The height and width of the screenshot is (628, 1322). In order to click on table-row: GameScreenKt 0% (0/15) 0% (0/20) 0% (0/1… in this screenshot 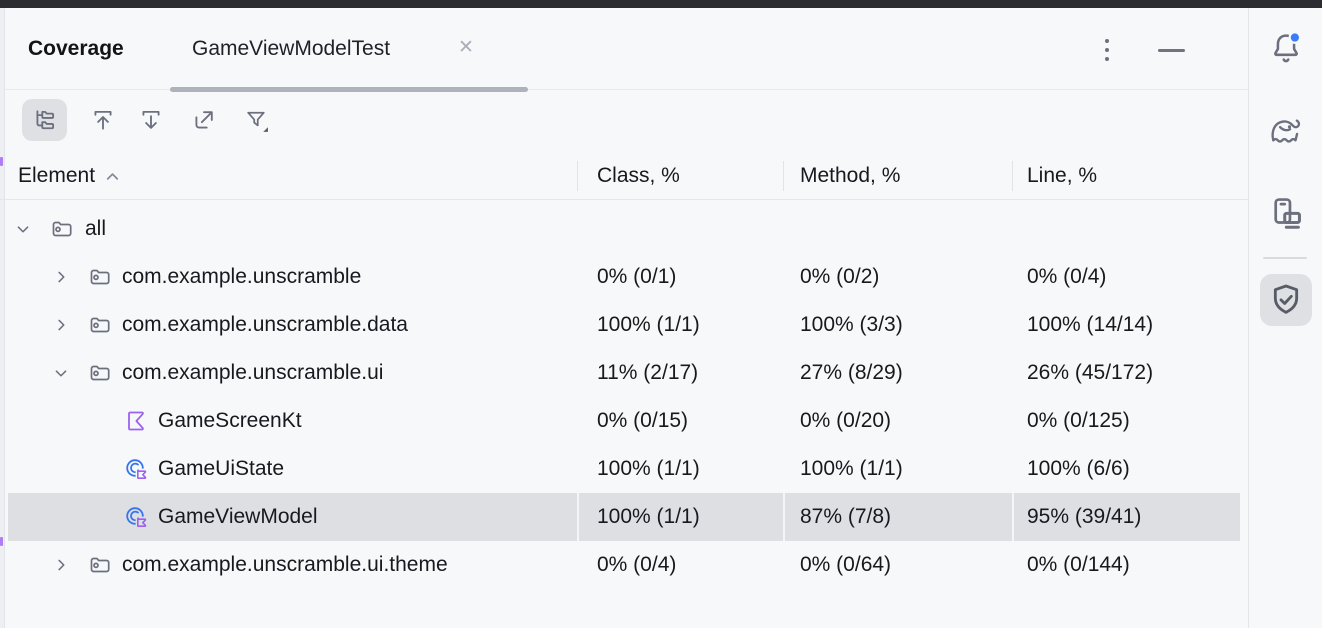, I will do `click(624, 421)`.